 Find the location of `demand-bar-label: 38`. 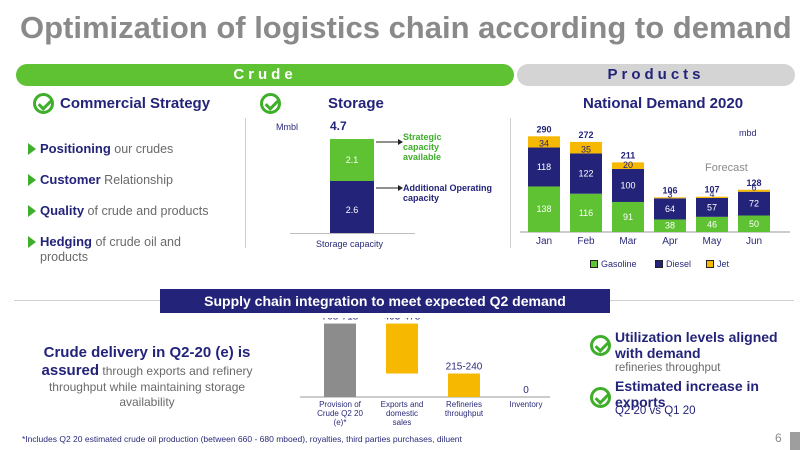

demand-bar-label: 38 is located at coordinates (670, 226).